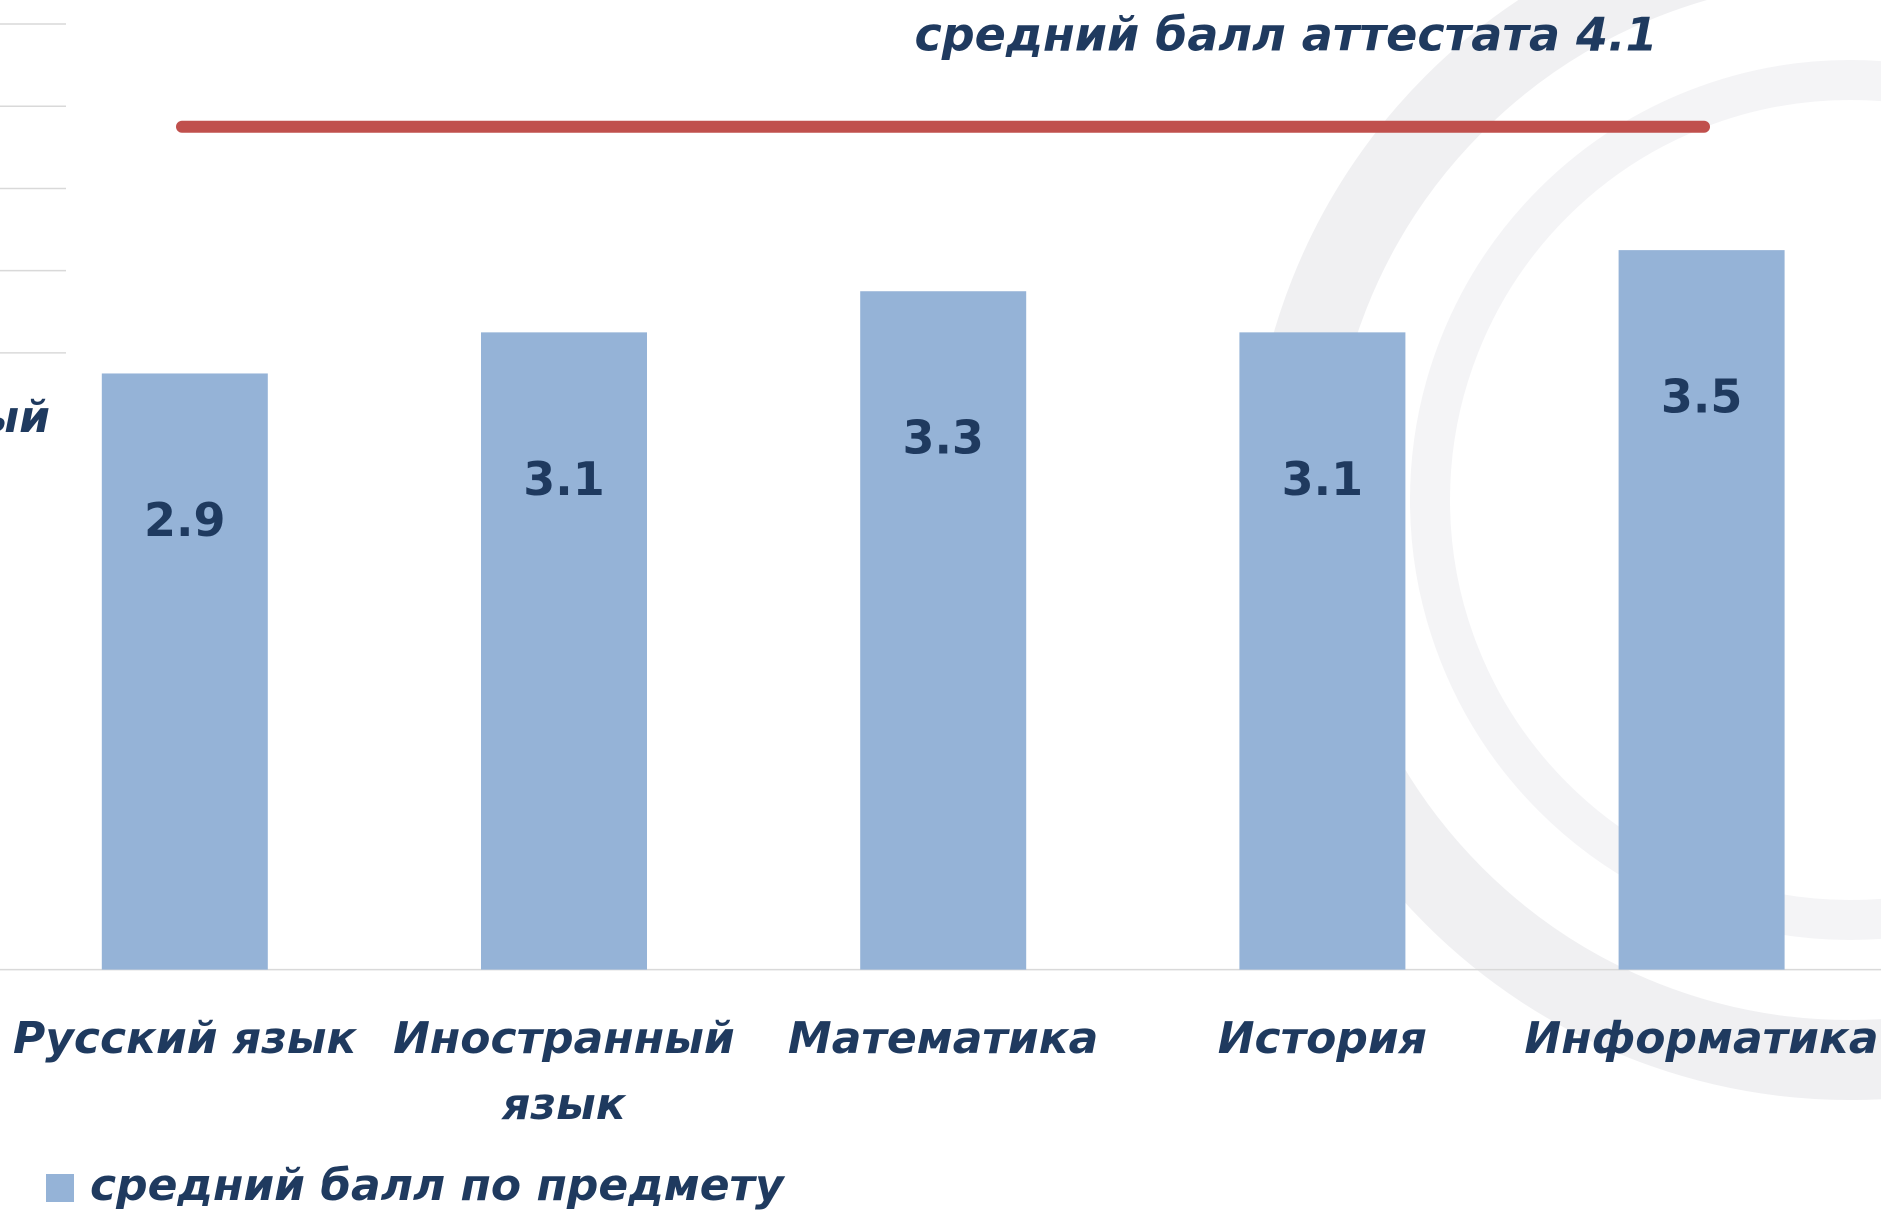 The height and width of the screenshot is (1214, 1881). I want to click on x-tick-label: Информатика, so click(1701, 1038).